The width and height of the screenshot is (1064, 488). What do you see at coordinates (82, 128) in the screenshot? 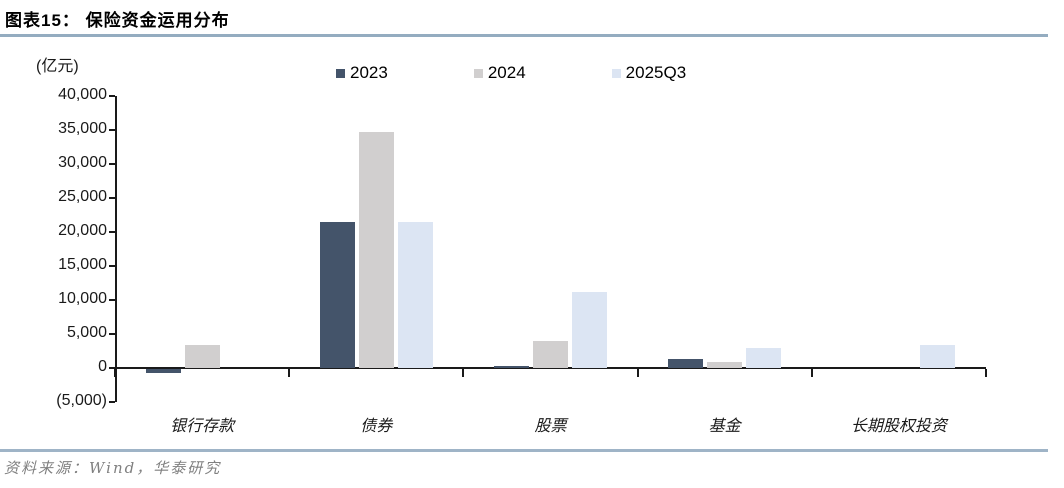
I see `y-tick-label: 35,000` at bounding box center [82, 128].